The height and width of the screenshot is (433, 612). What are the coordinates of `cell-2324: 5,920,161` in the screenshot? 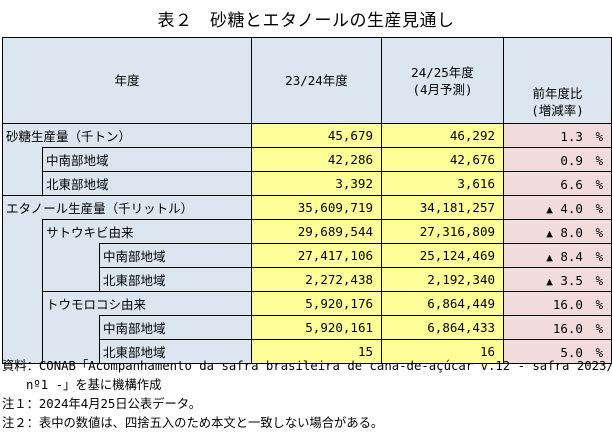 It's located at (316, 327).